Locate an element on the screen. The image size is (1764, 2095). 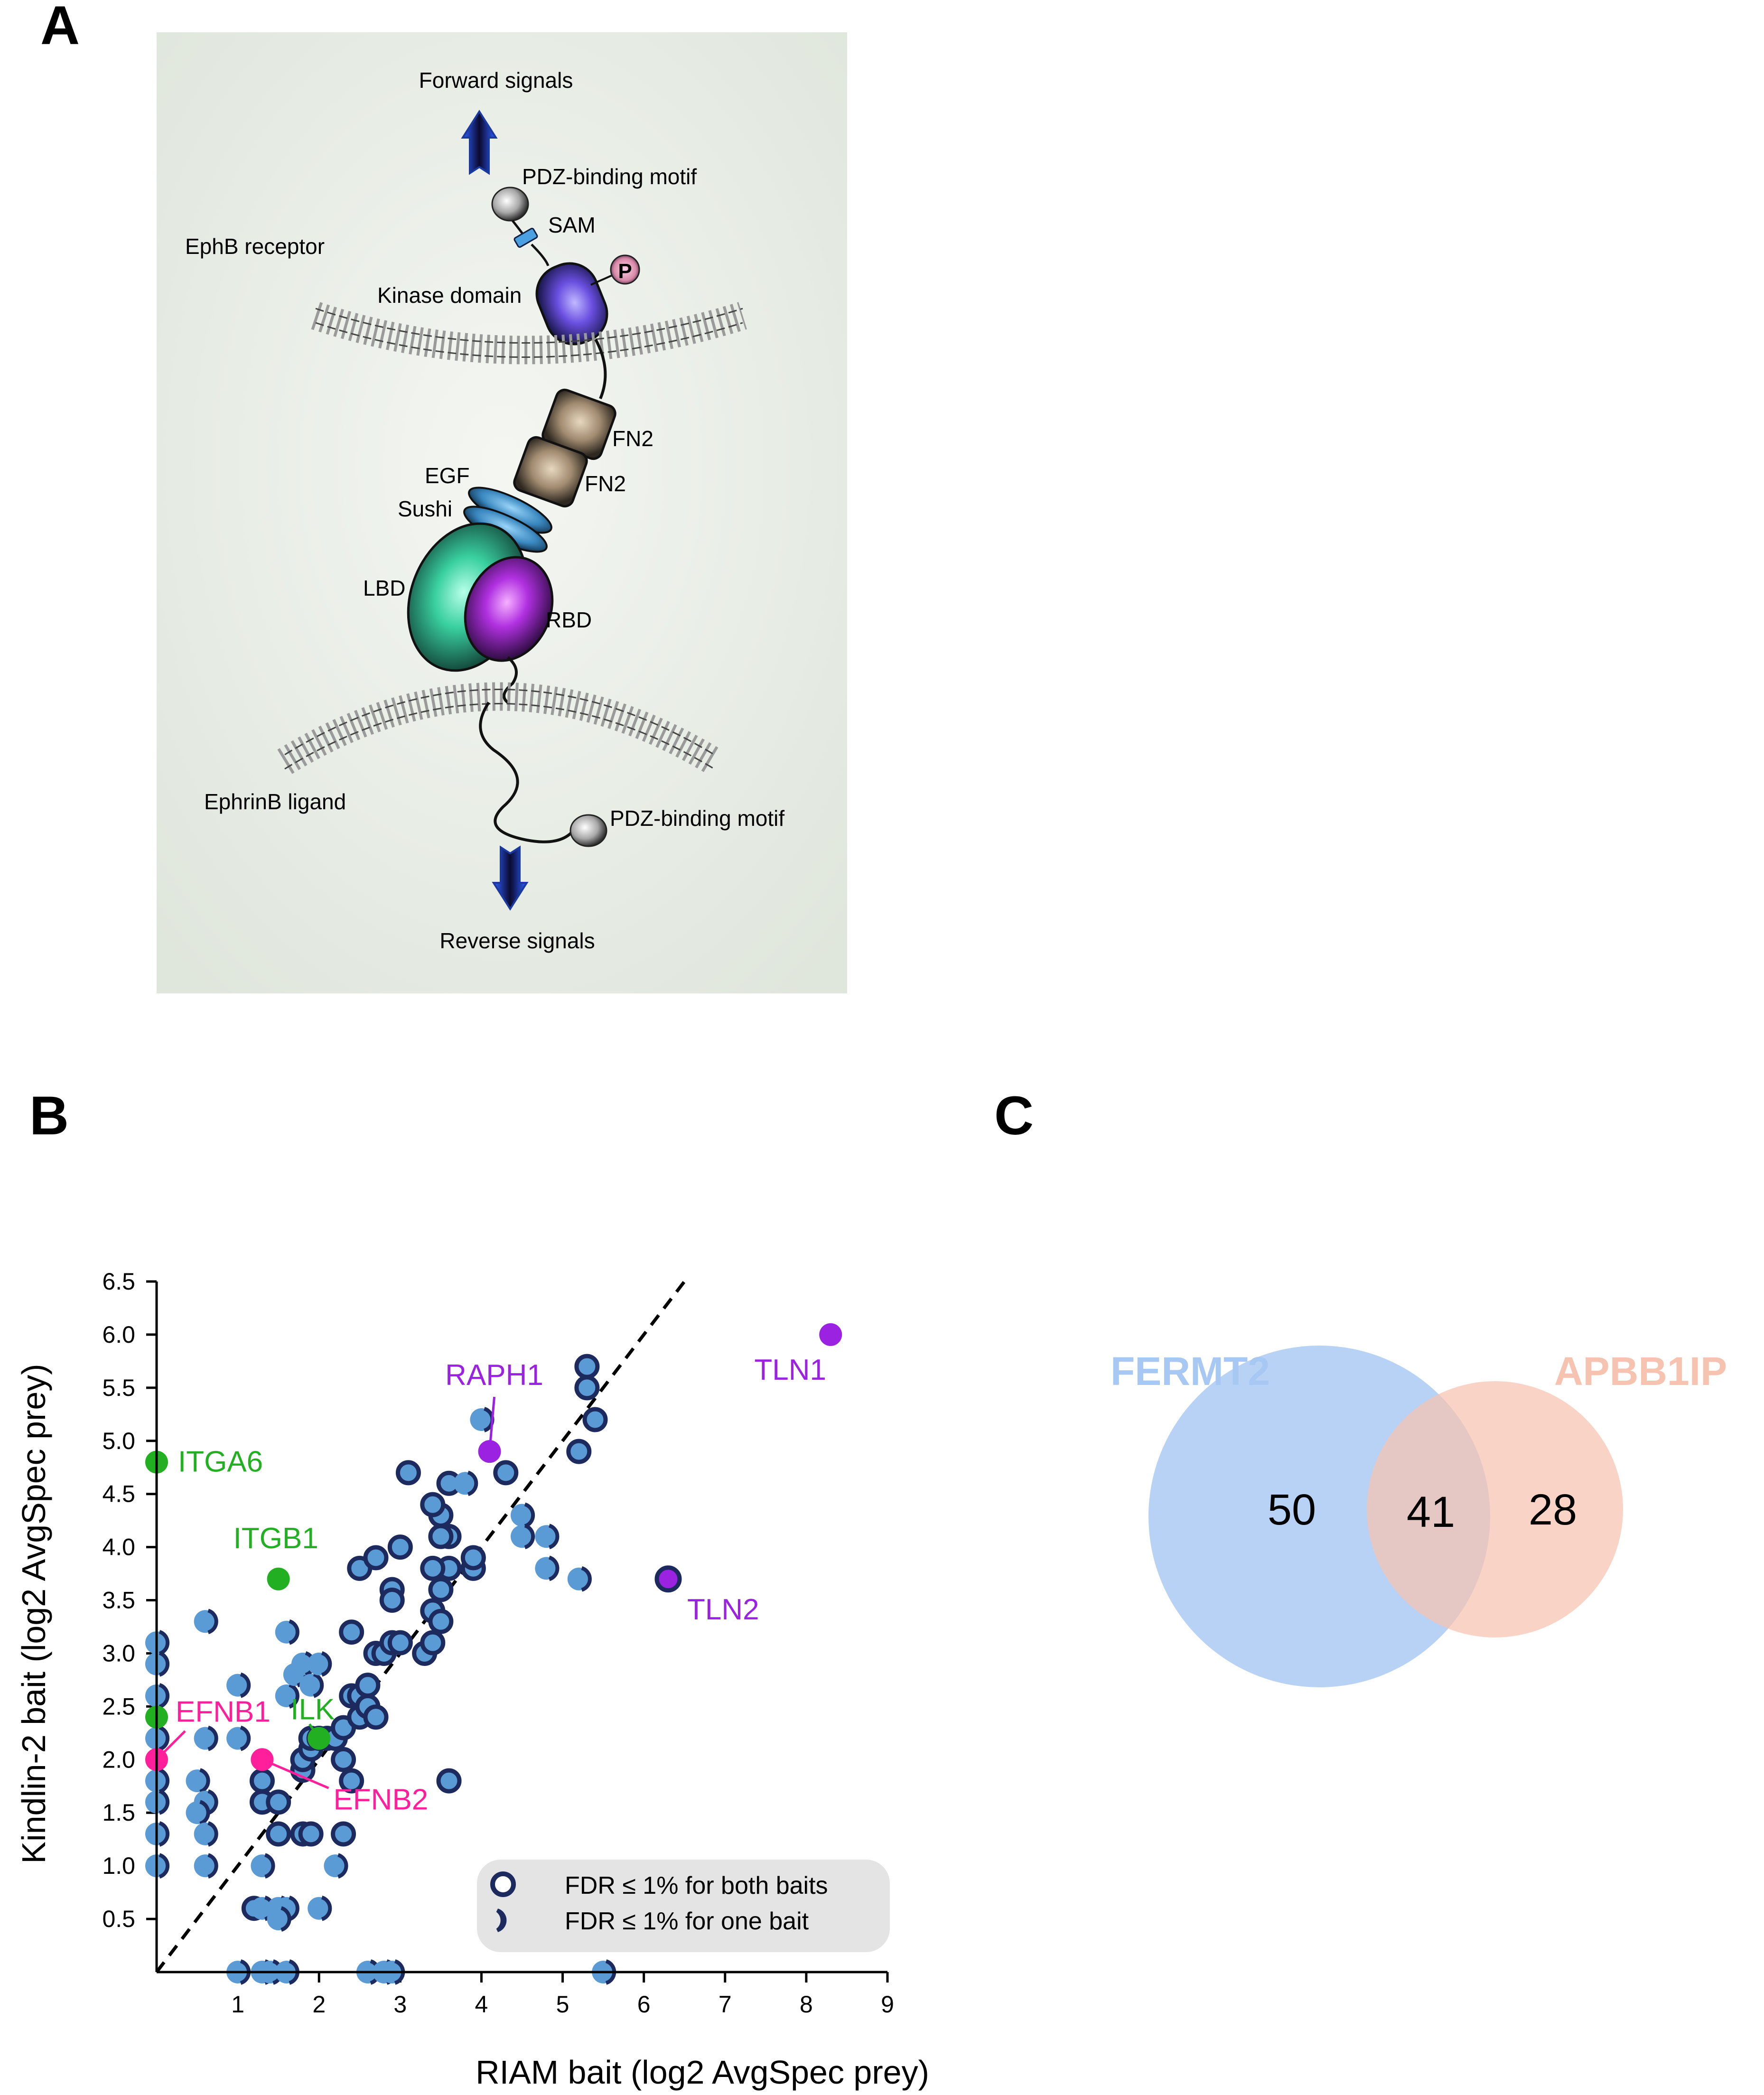
egf-label: EGF is located at coordinates (447, 475).